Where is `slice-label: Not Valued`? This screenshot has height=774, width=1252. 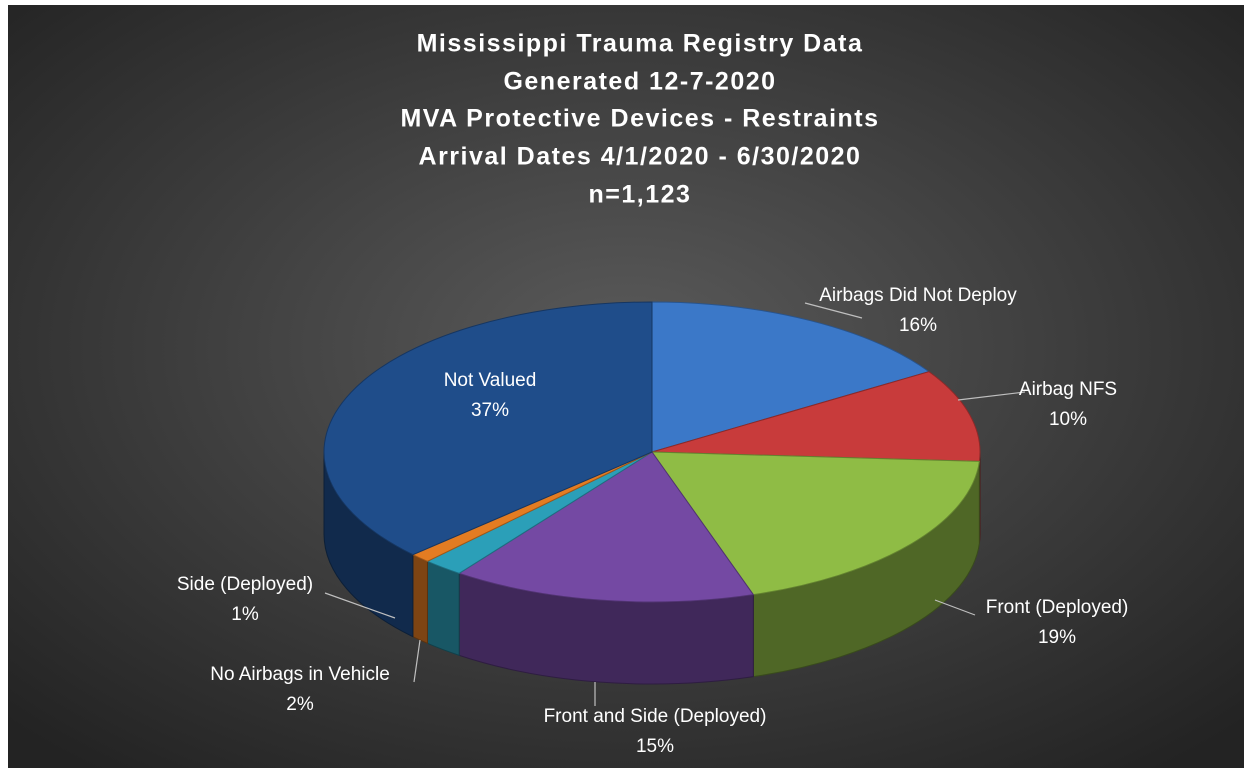 slice-label: Not Valued is located at coordinates (490, 380).